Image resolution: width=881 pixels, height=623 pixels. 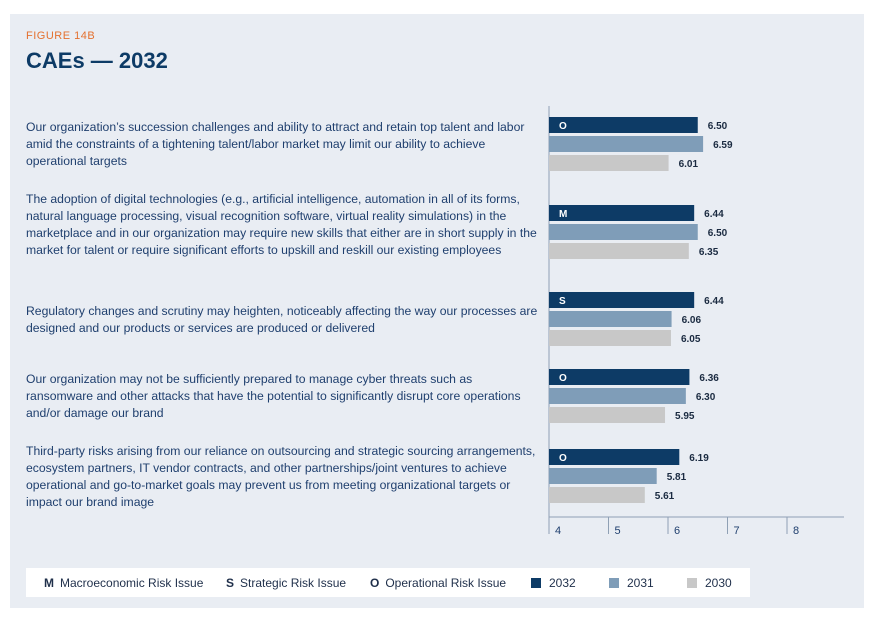 I want to click on legend-swatch-2031, so click(x=614, y=583).